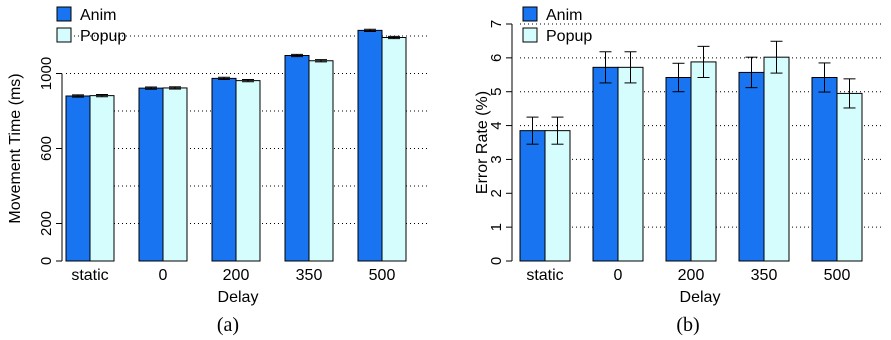 The width and height of the screenshot is (891, 340). I want to click on y-axis-label: Error Rate (%), so click(482, 142).